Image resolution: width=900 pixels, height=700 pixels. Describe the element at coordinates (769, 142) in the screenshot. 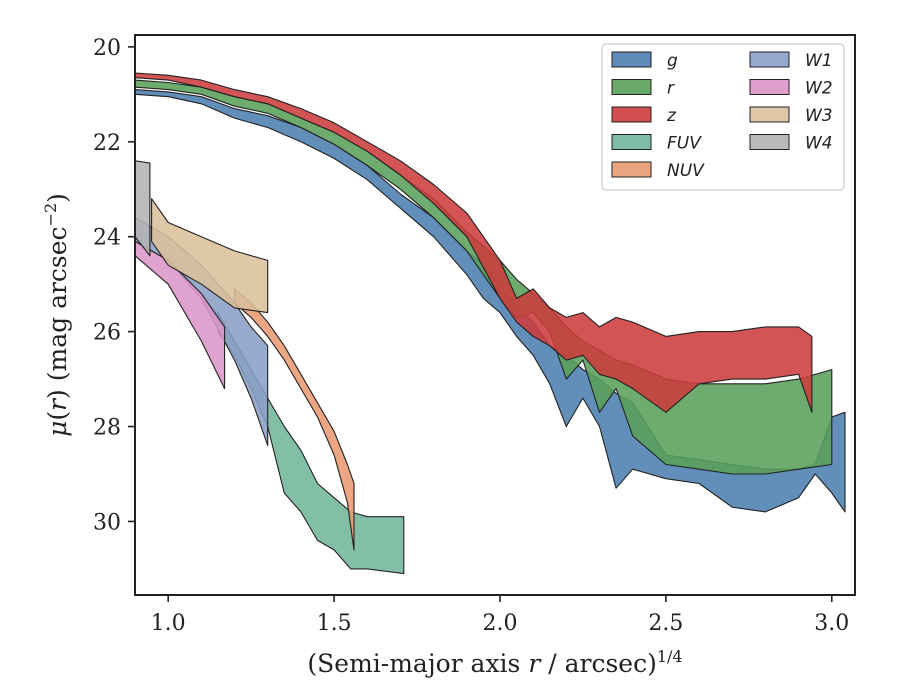

I see `legend-swatch-w4` at that location.